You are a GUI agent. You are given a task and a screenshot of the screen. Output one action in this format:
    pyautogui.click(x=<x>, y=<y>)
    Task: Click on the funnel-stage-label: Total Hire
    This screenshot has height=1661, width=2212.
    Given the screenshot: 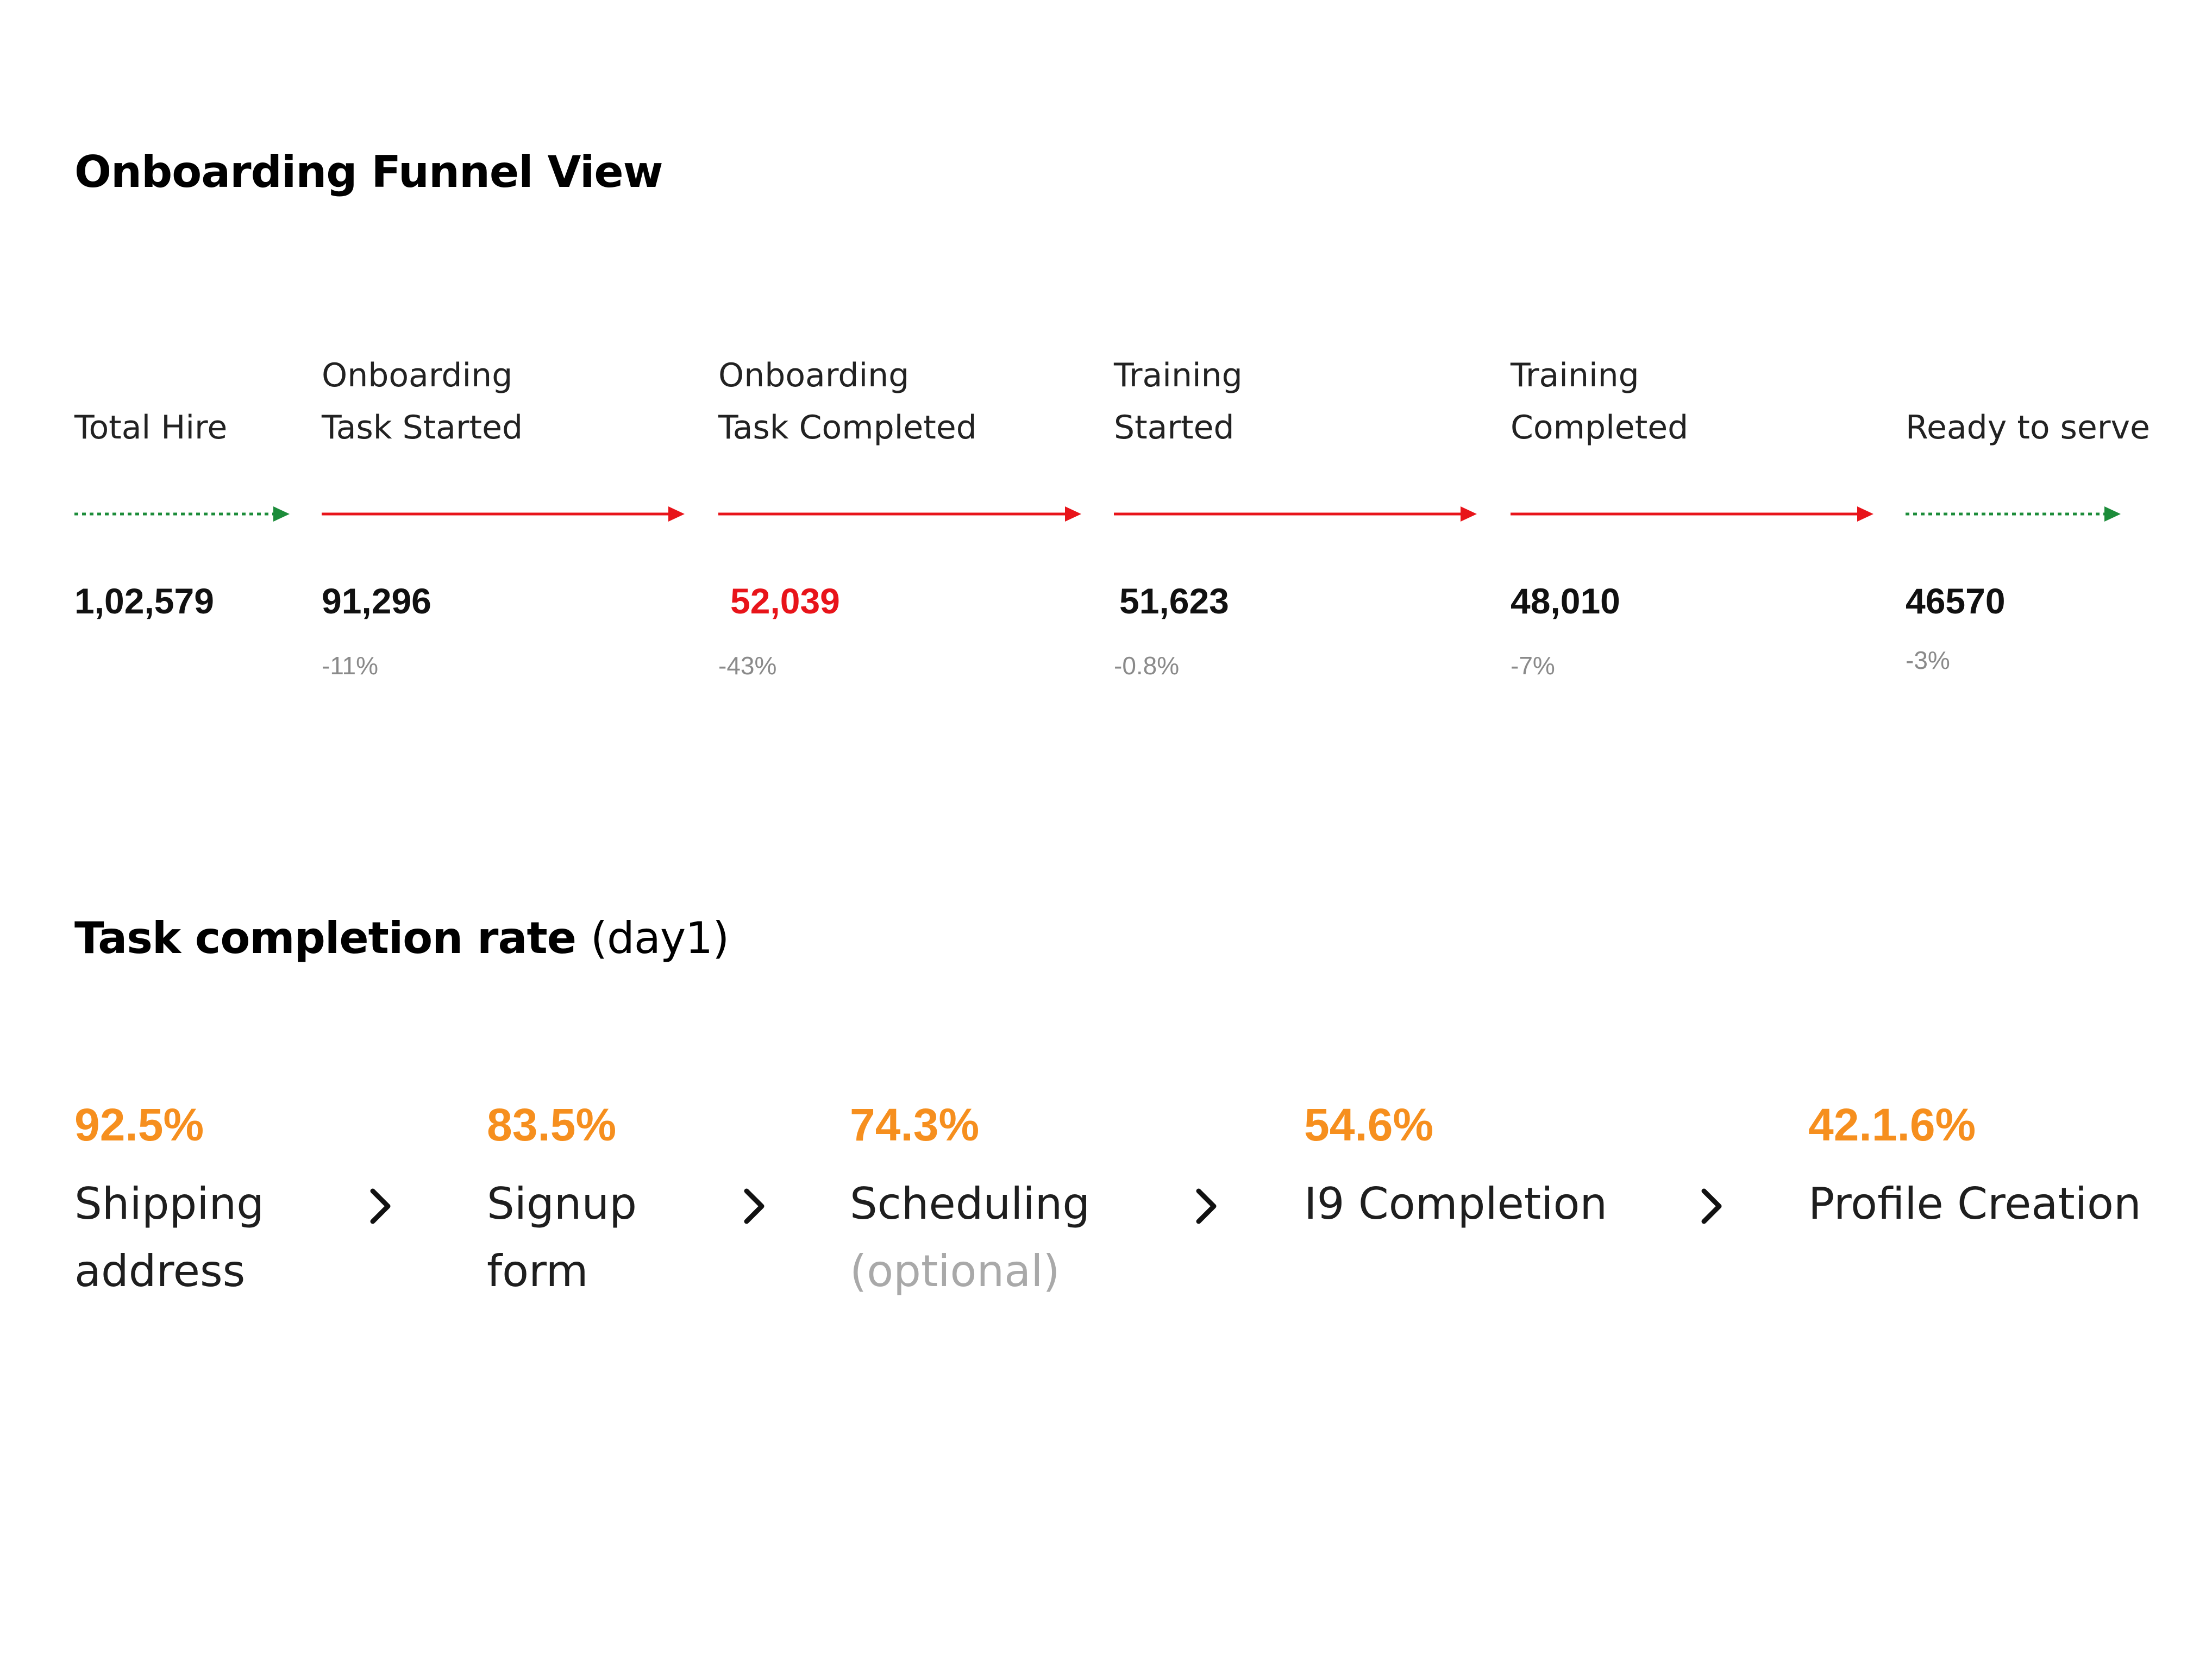 What is the action you would take?
    pyautogui.click(x=248, y=394)
    